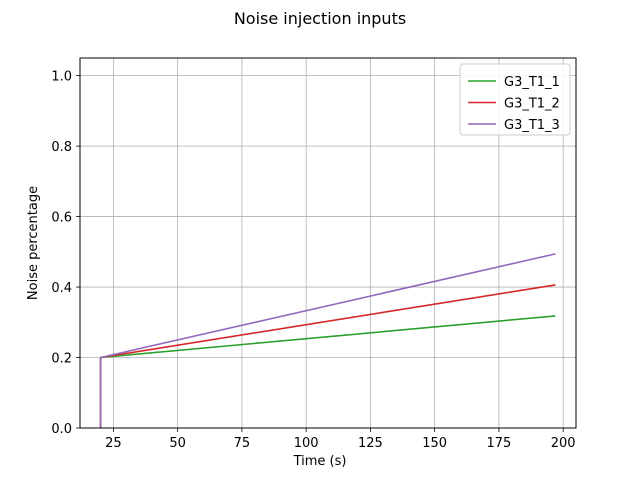 This screenshot has height=480, width=640. Describe the element at coordinates (242, 443) in the screenshot. I see `x-tick-label: 75` at that location.